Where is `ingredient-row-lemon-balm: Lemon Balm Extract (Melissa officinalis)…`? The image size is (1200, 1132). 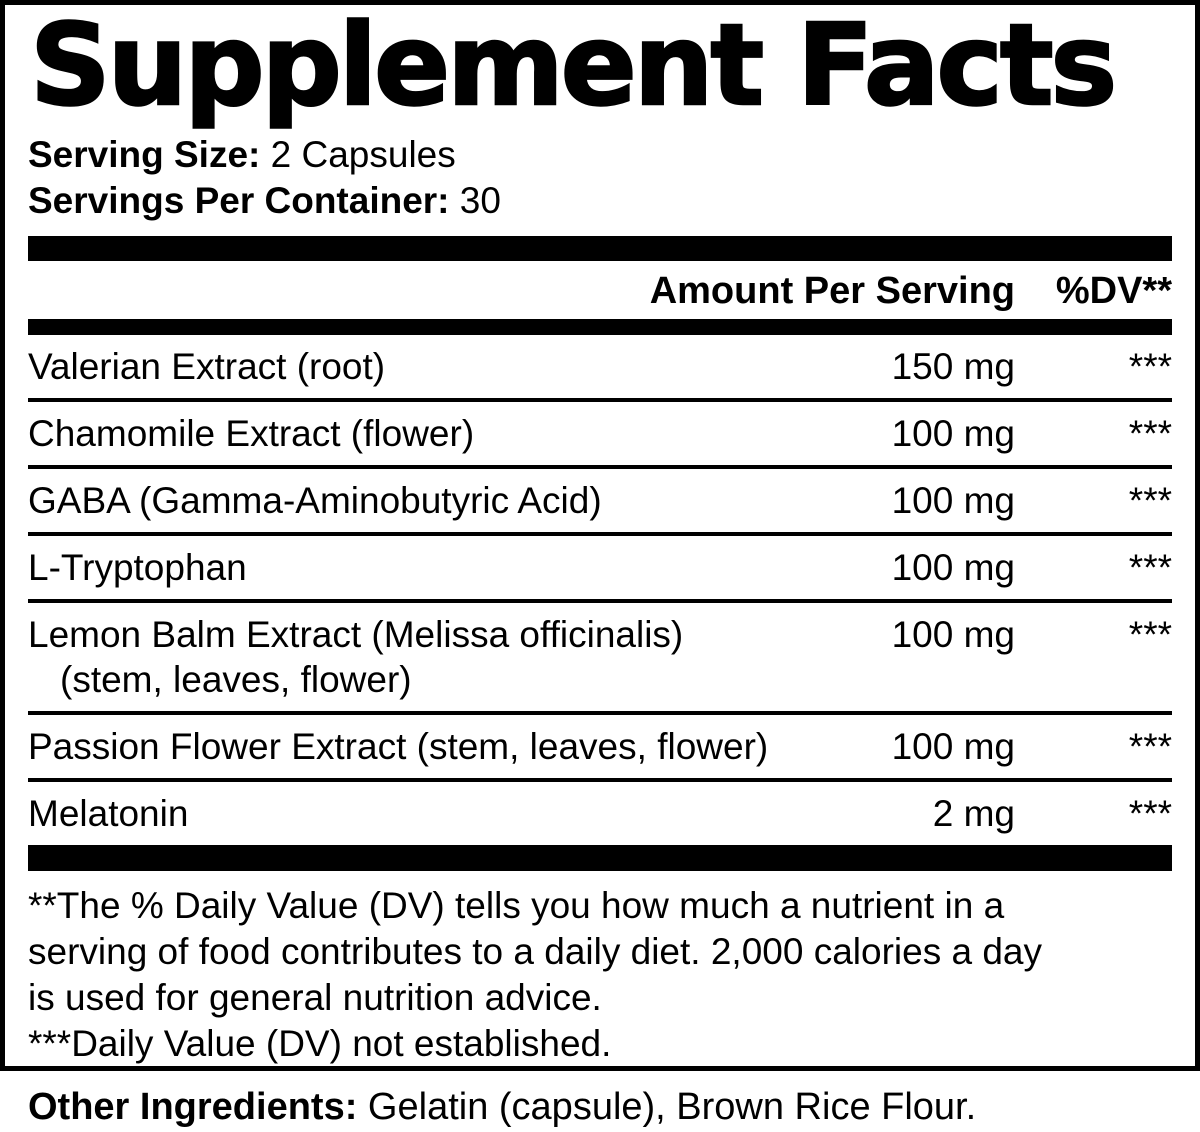 ingredient-row-lemon-balm: Lemon Balm Extract (Melissa officinalis)… is located at coordinates (600, 659).